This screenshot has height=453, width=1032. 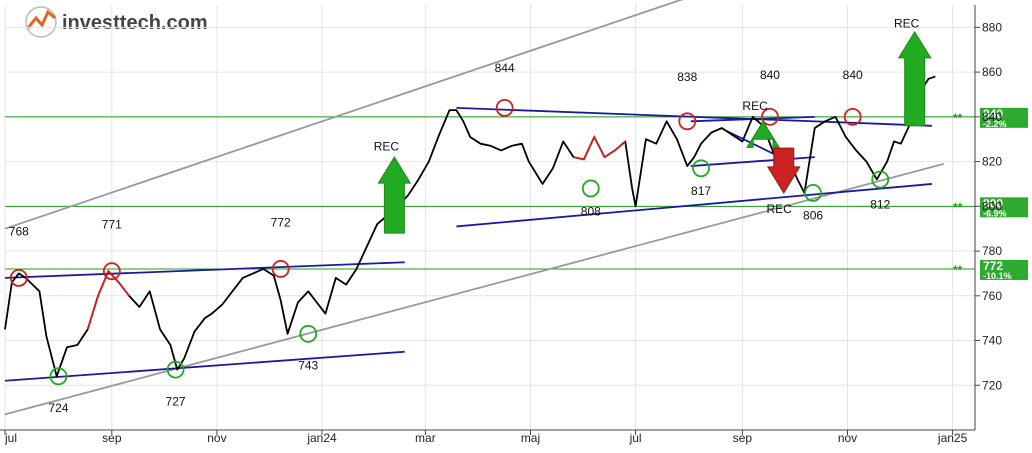 What do you see at coordinates (992, 206) in the screenshot?
I see `y-tick-label: 800` at bounding box center [992, 206].